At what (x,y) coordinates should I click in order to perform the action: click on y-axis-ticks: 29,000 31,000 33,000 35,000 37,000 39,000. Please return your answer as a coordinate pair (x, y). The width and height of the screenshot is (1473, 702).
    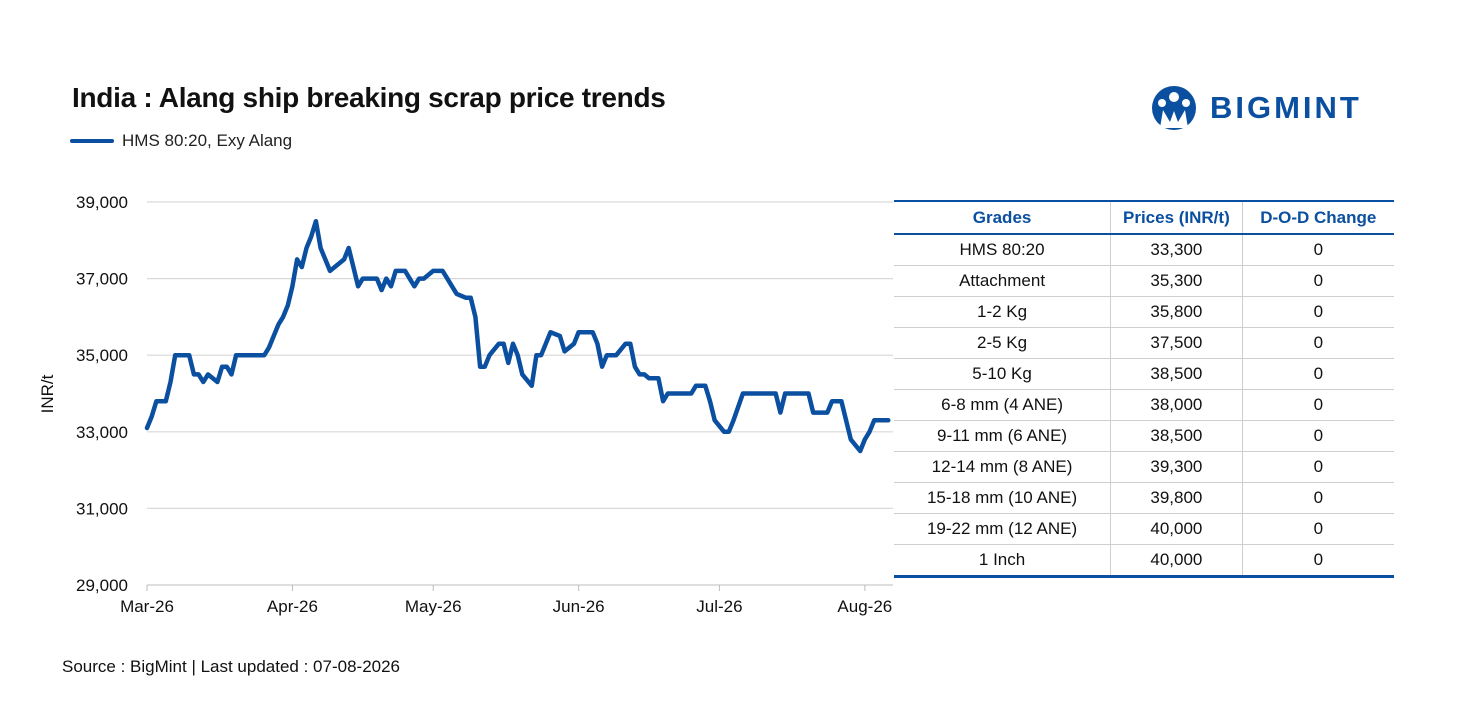
    Looking at the image, I should click on (102, 394).